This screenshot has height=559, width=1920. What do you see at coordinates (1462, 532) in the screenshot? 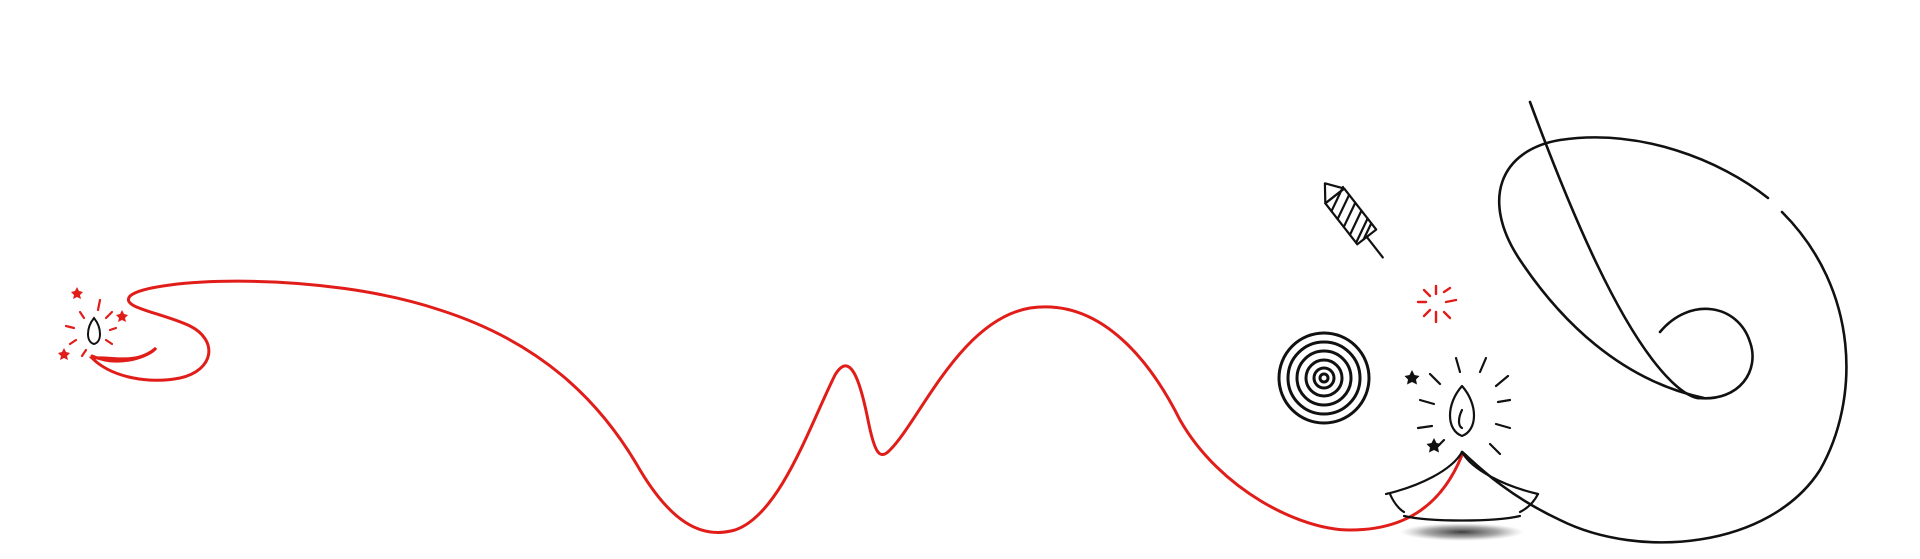
I see `diya-shadow` at bounding box center [1462, 532].